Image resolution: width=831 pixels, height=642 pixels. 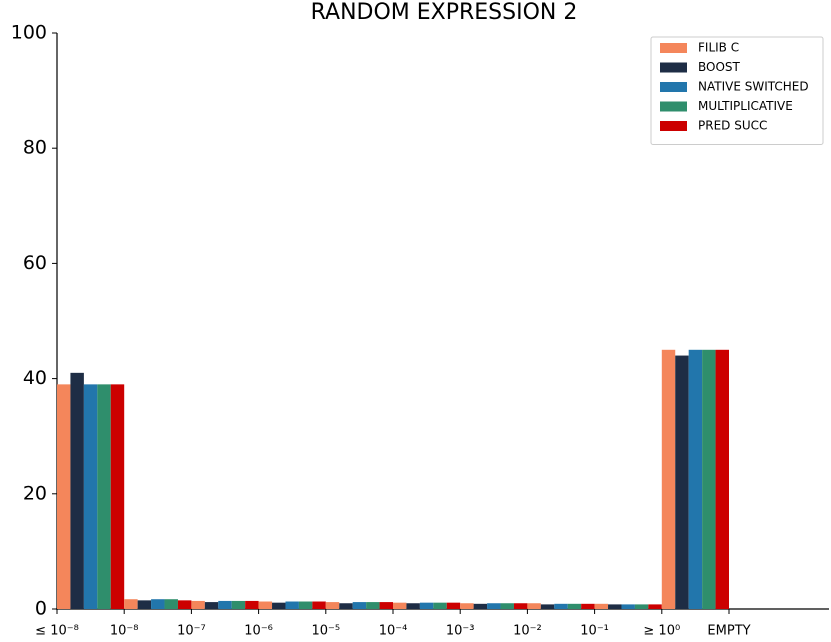 I want to click on x-tick-label: 10⁻⁷, so click(x=191, y=631).